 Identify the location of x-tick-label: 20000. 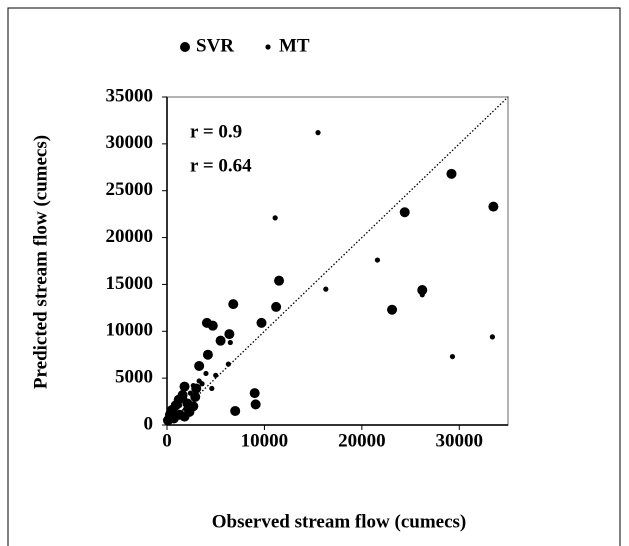
(362, 440).